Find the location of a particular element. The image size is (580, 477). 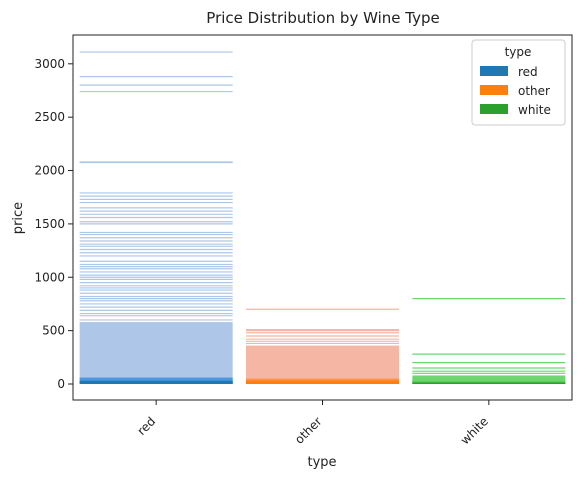

legend-swatch-red is located at coordinates (494, 71).